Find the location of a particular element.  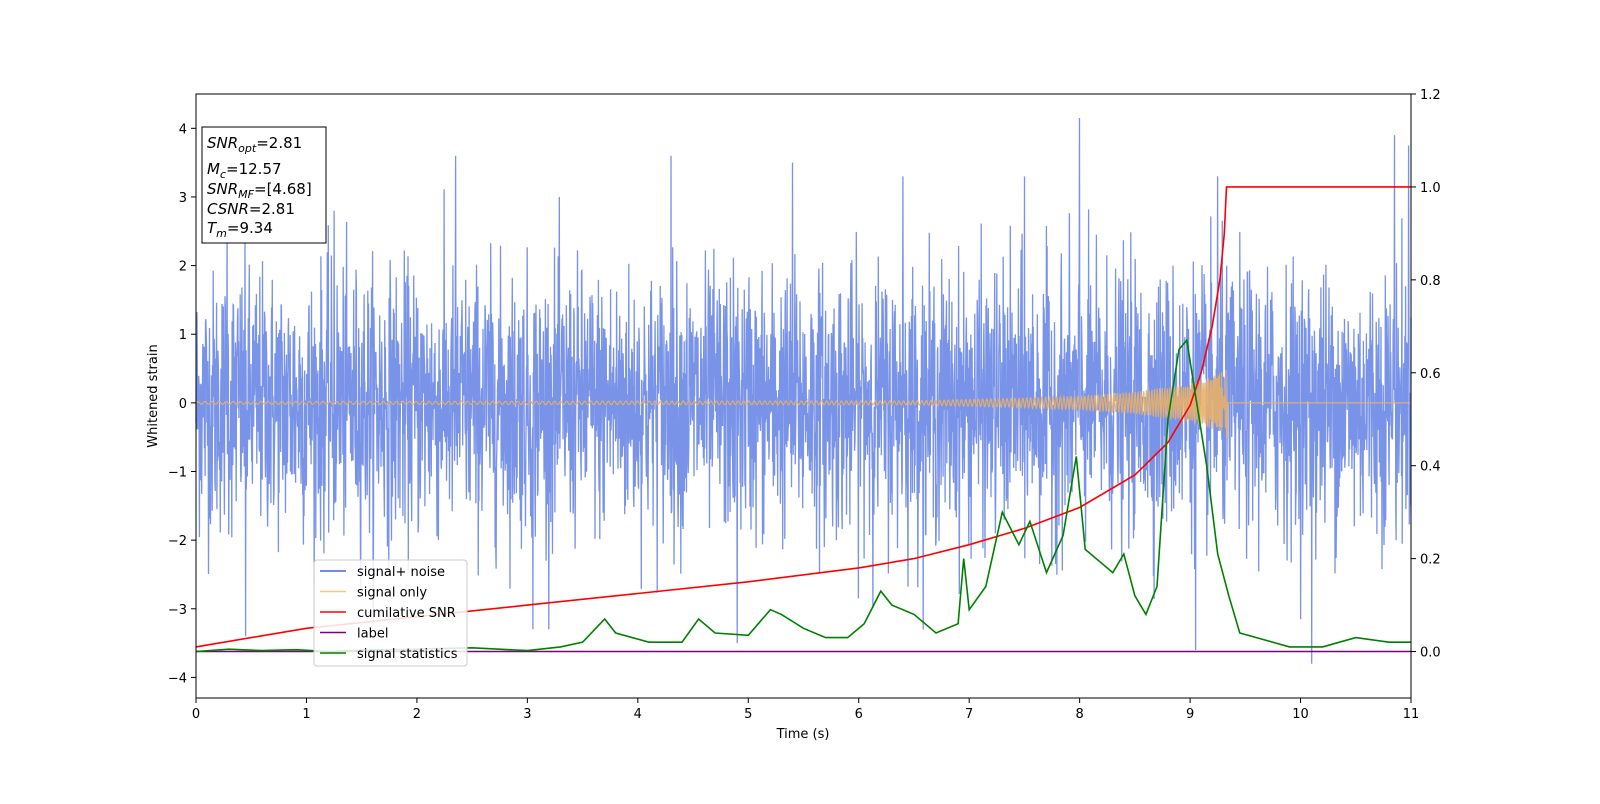

annotation-symbol: T is located at coordinates (212, 228).